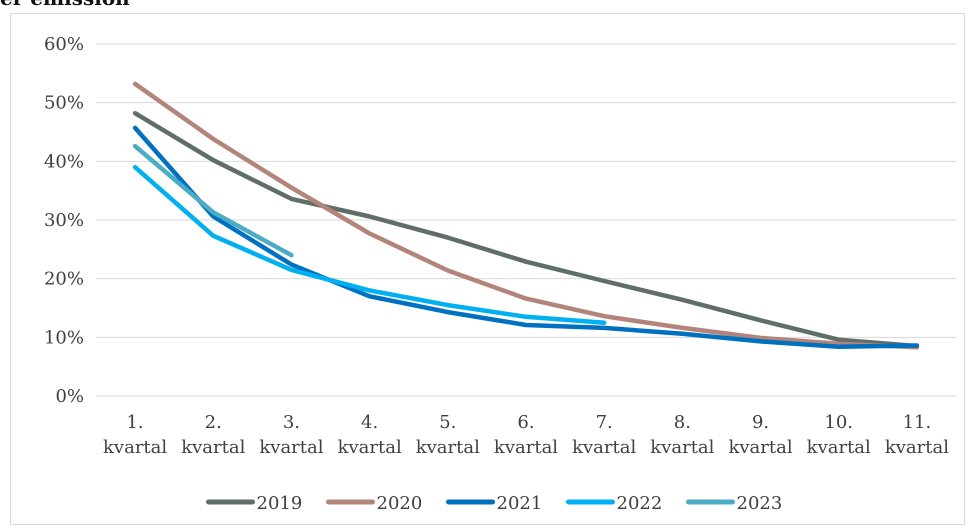 Image resolution: width=979 pixels, height=532 pixels. I want to click on y-tick-label: 30%, so click(64, 220).